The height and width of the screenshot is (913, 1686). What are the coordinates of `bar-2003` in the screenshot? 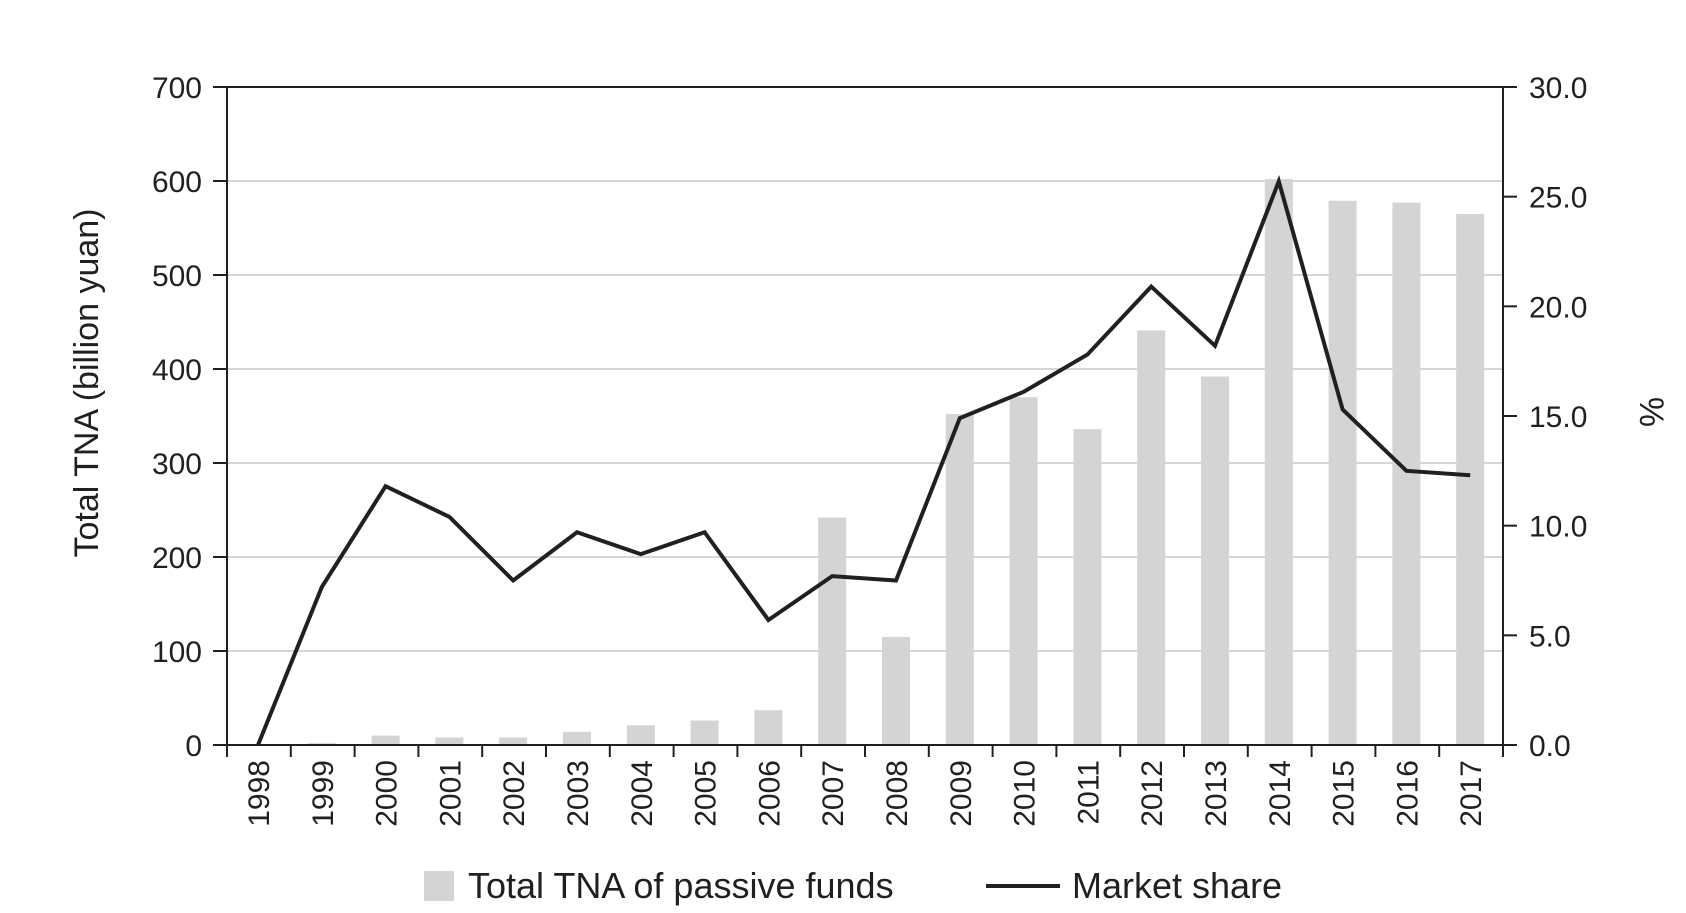 It's located at (577, 738).